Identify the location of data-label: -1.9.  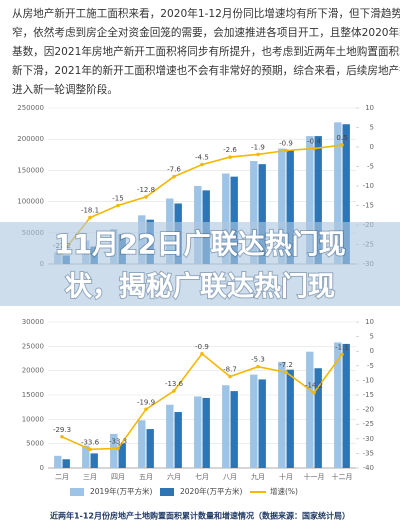
(258, 147).